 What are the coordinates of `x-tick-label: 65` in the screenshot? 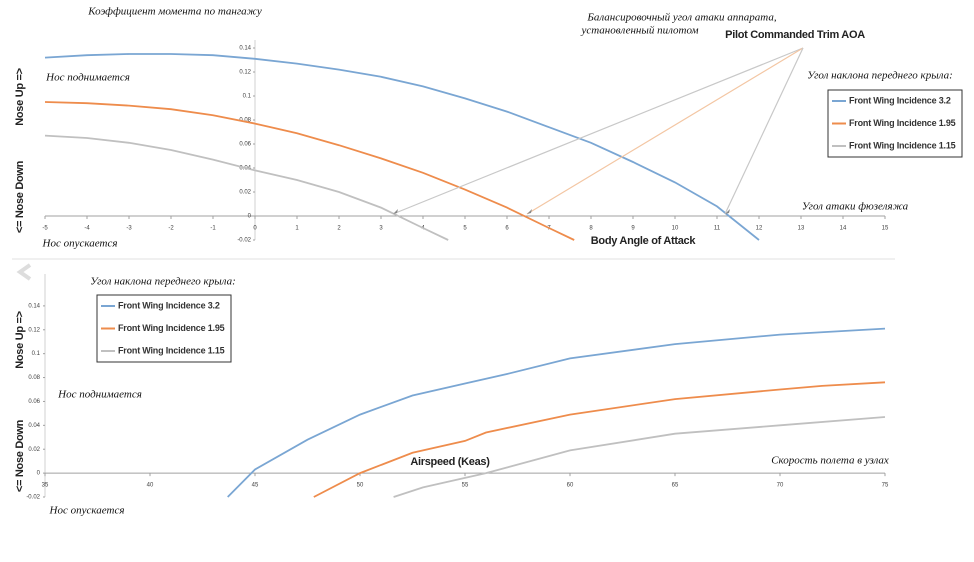 It's located at (675, 486).